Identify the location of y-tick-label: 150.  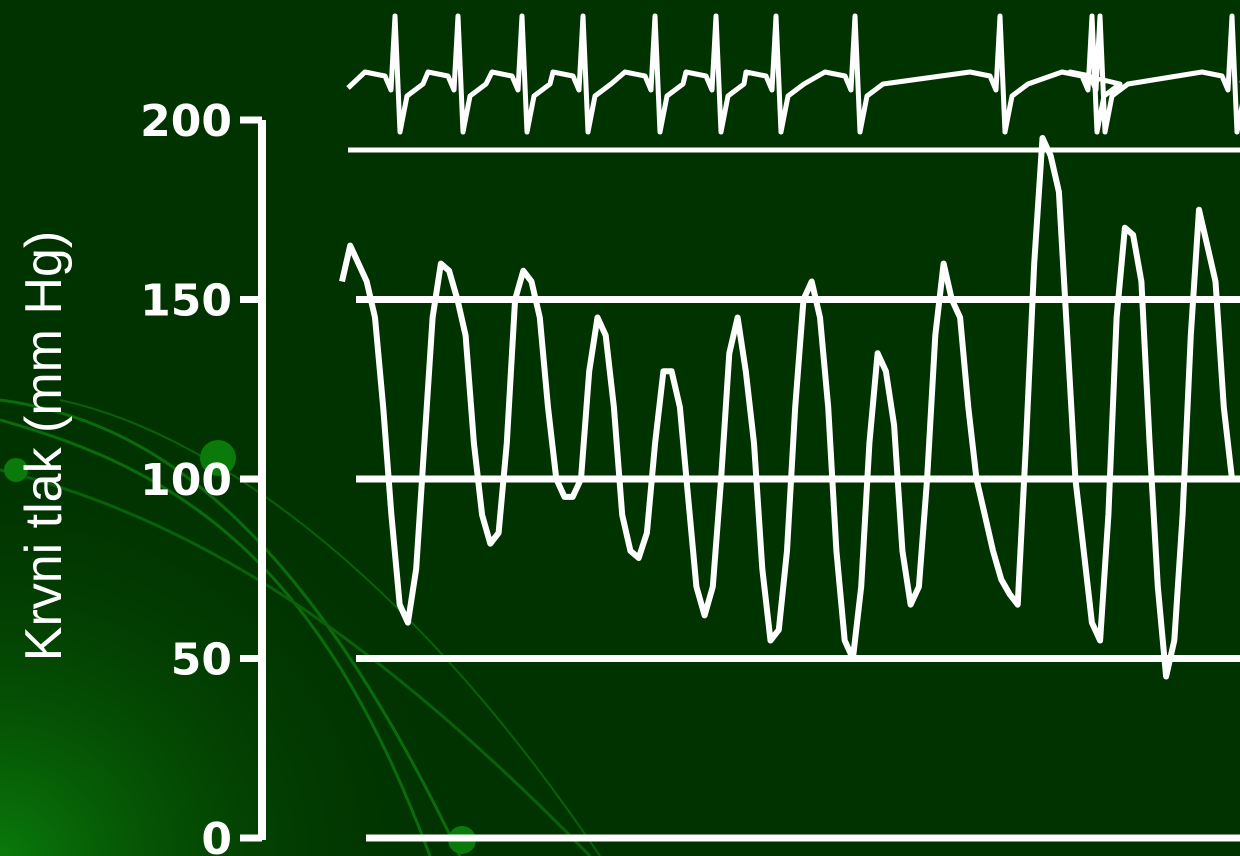
(186, 301).